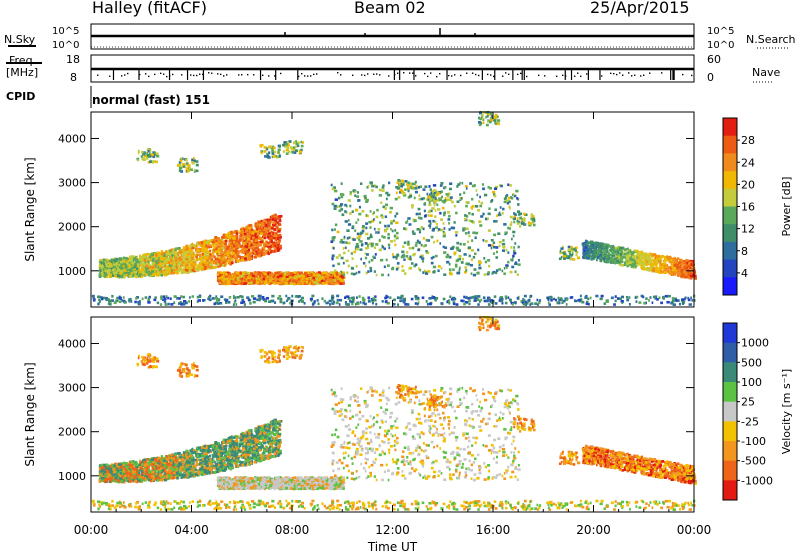 The width and height of the screenshot is (800, 554). I want to click on station-title: Halley (fitACF), so click(149, 8).